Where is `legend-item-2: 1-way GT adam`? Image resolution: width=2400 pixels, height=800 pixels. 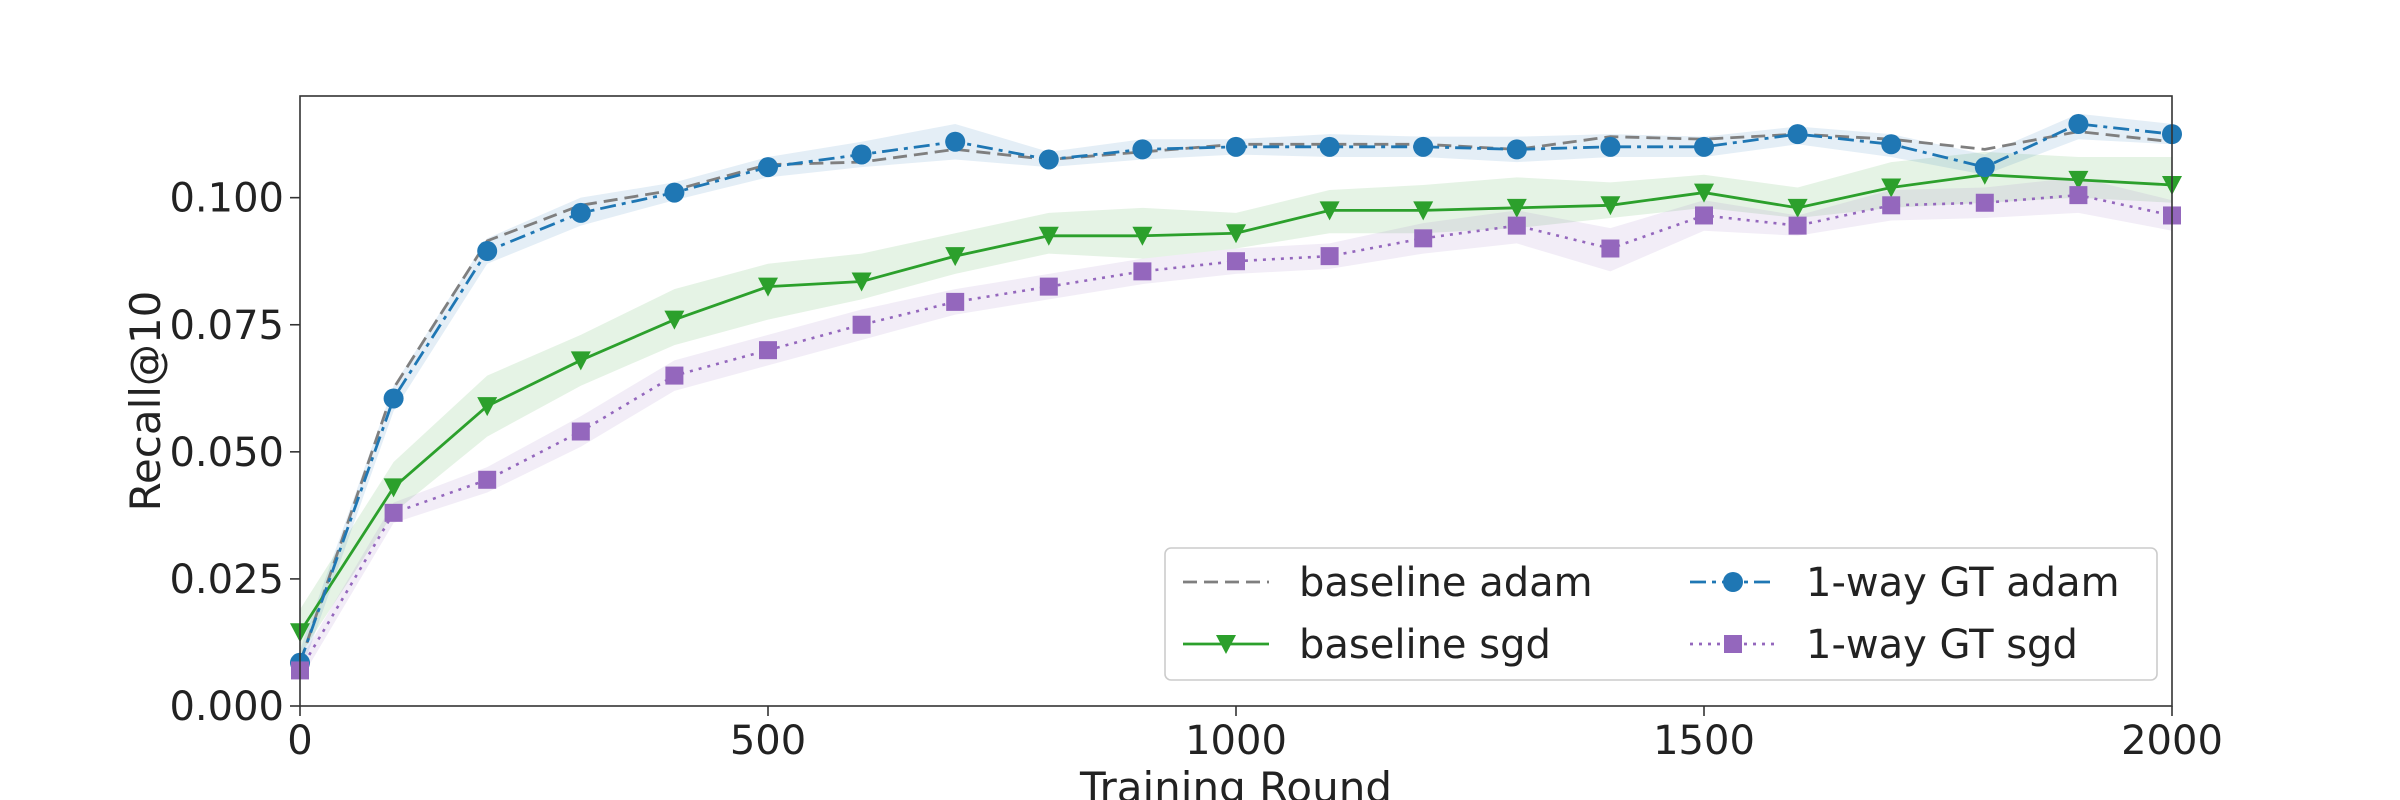
legend-item-2: 1-way GT adam is located at coordinates (1905, 583).